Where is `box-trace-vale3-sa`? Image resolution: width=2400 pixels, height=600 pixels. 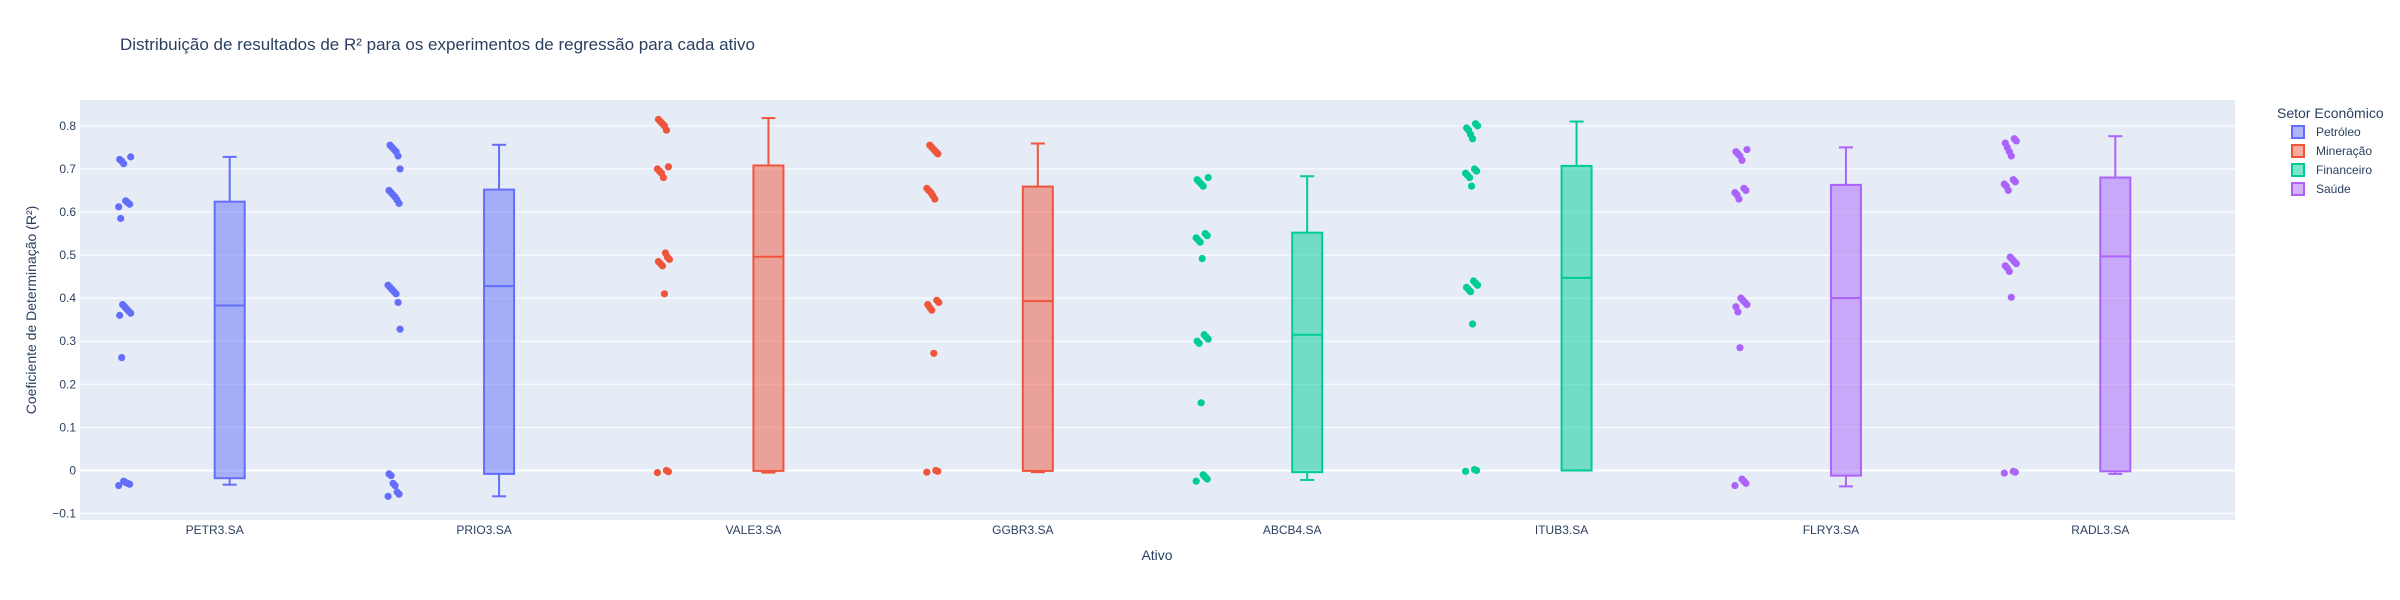
box-trace-vale3-sa is located at coordinates (719, 296).